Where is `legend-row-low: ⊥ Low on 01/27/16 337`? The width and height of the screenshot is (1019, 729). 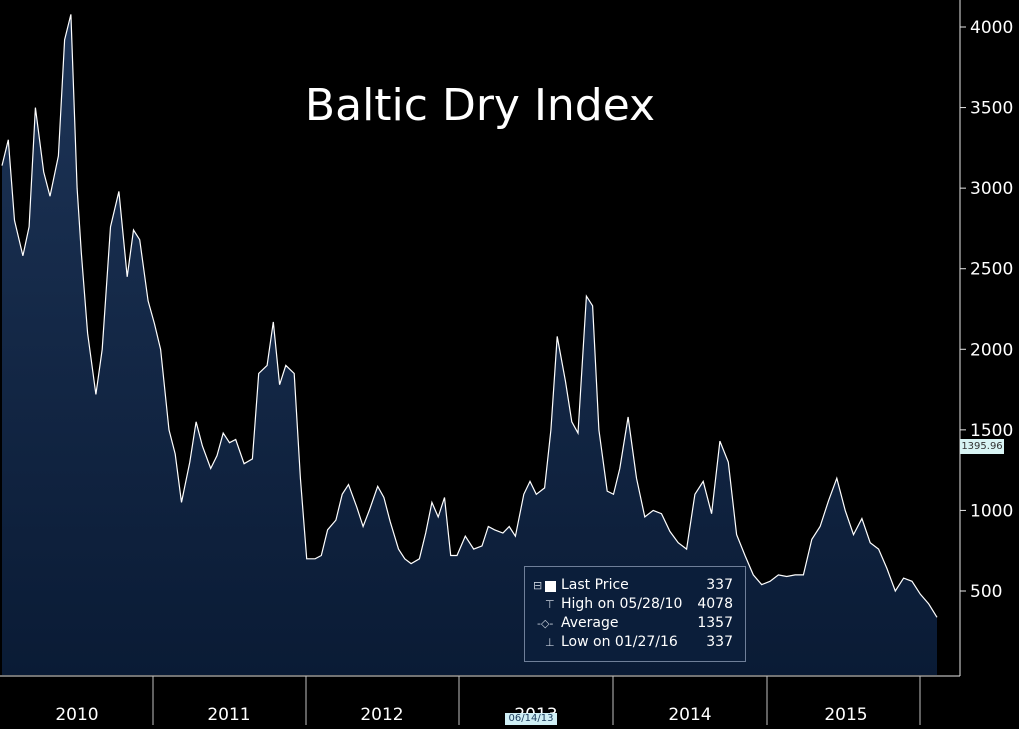 legend-row-low: ⊥ Low on 01/27/16 337 is located at coordinates (635, 643).